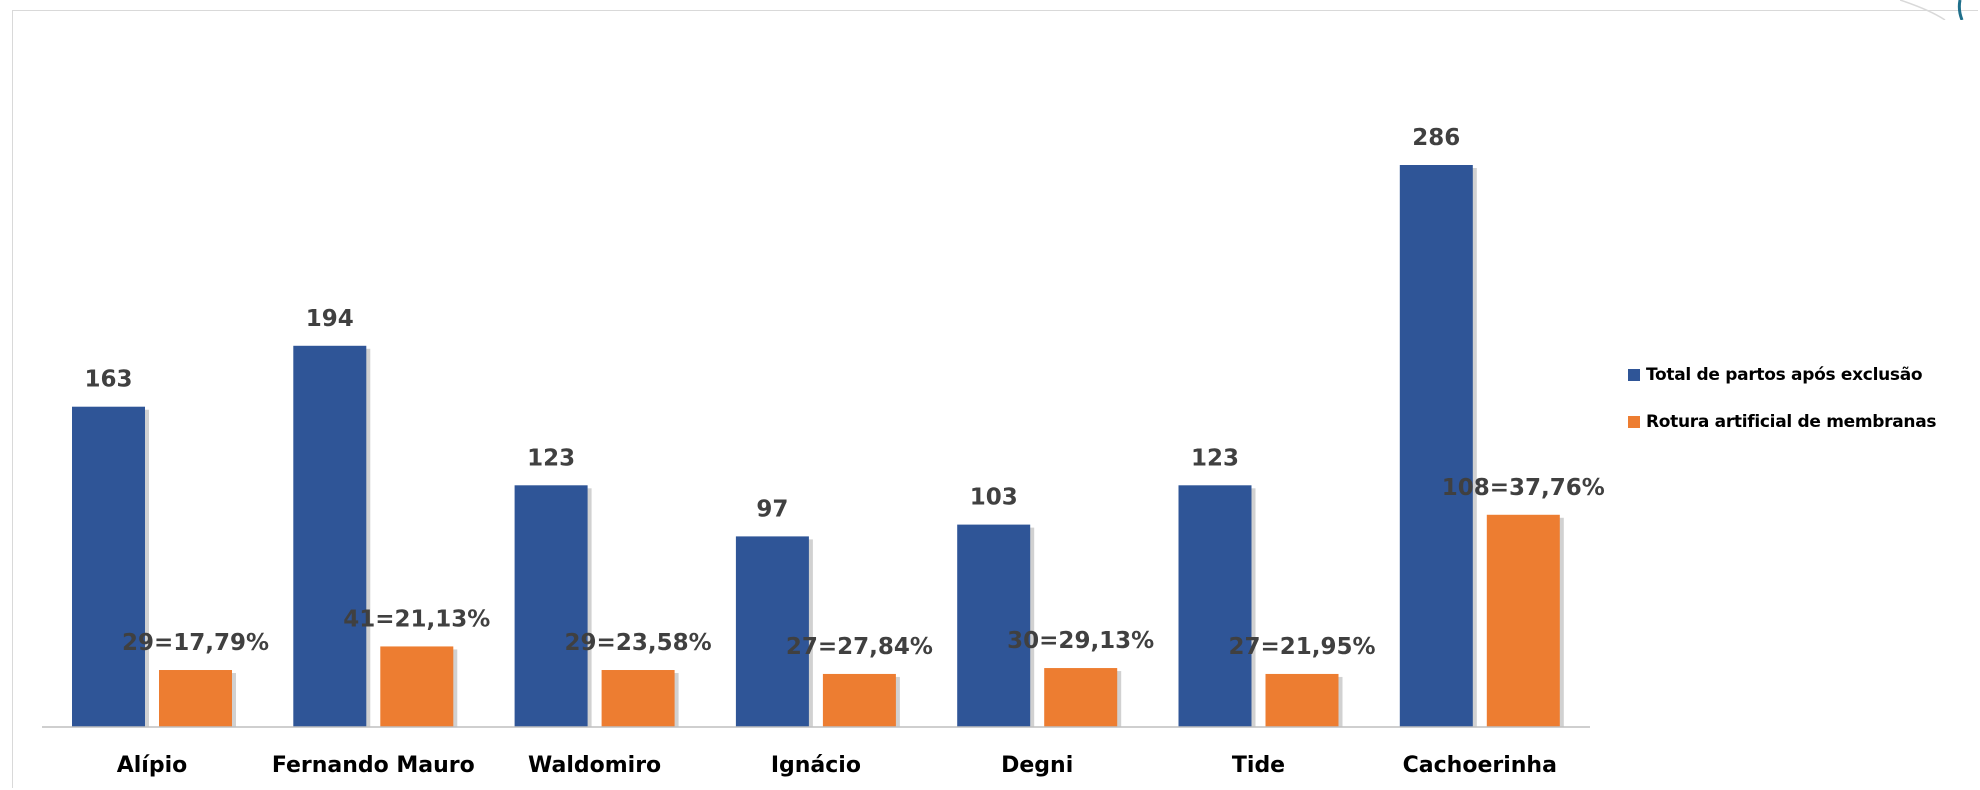  I want to click on legend-label-series-1: Total de partos após exclusão, so click(1784, 375).